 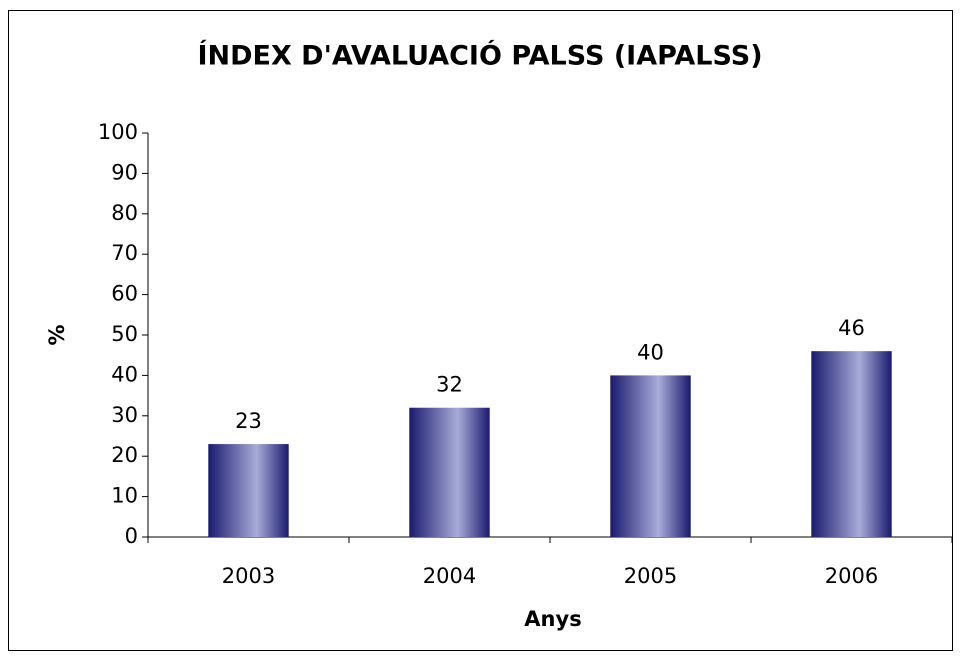 I want to click on y-tick-label: 90, so click(x=124, y=172).